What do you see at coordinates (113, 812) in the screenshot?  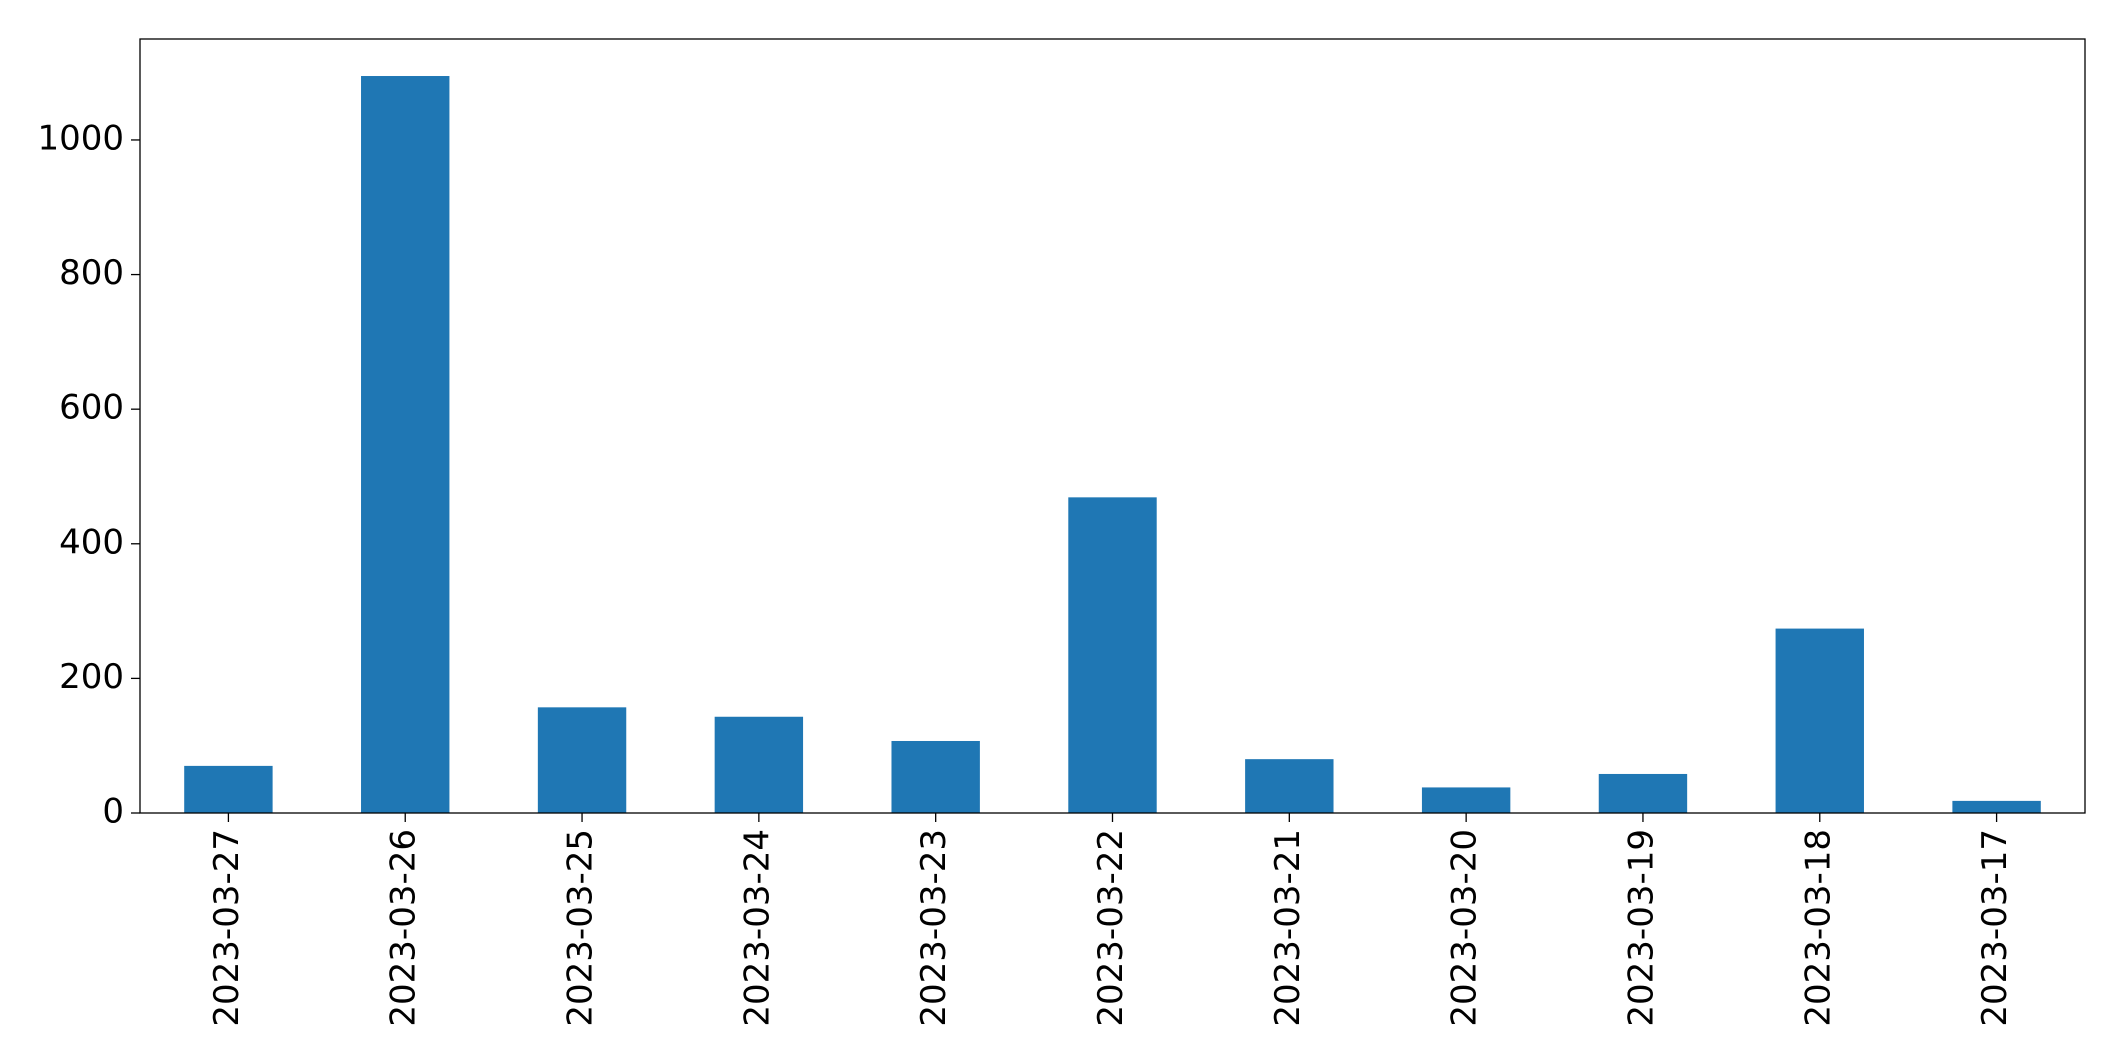 I see `y-tick-label: 0` at bounding box center [113, 812].